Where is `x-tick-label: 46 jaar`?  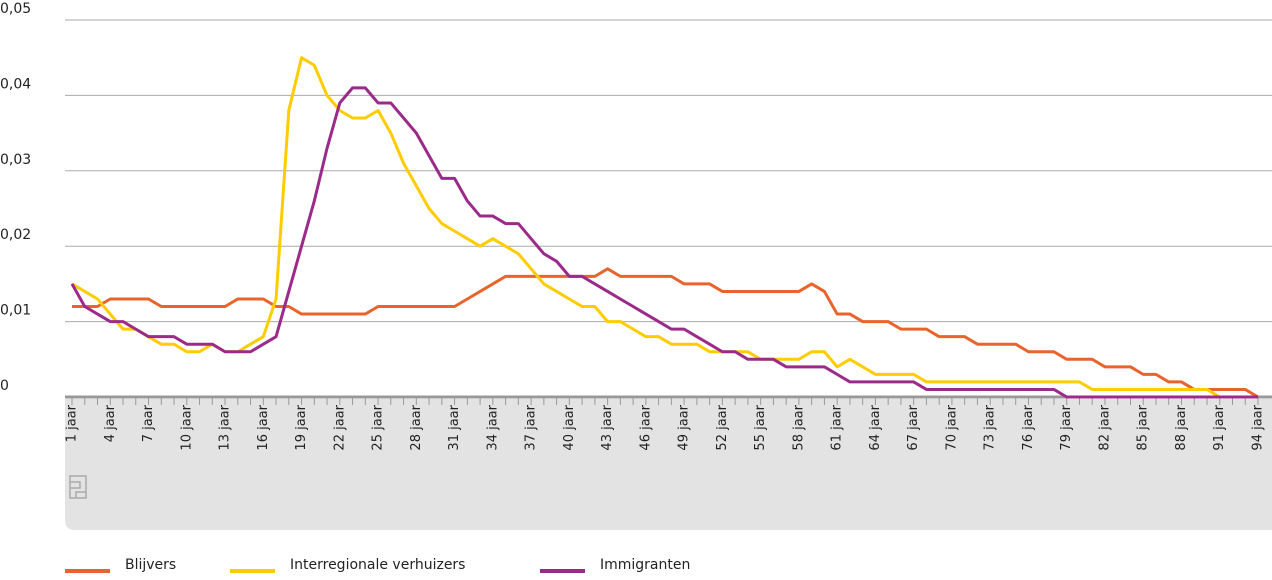 x-tick-label: 46 jaar is located at coordinates (645, 427).